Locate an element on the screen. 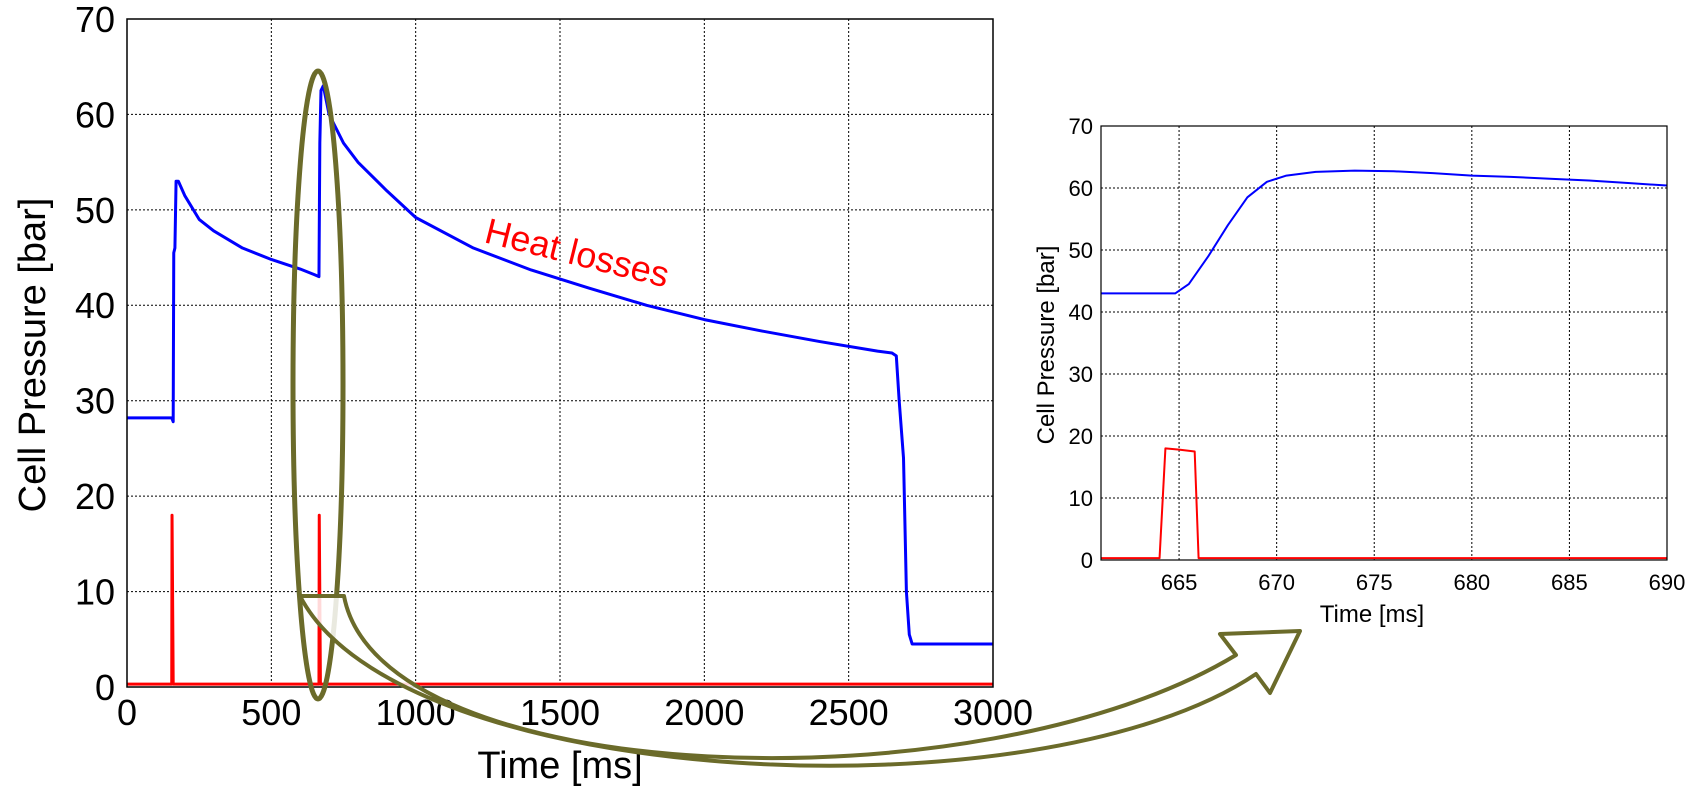  inset-x-tick-labels: 665 670 675 680 685 690 is located at coordinates (1423, 582).